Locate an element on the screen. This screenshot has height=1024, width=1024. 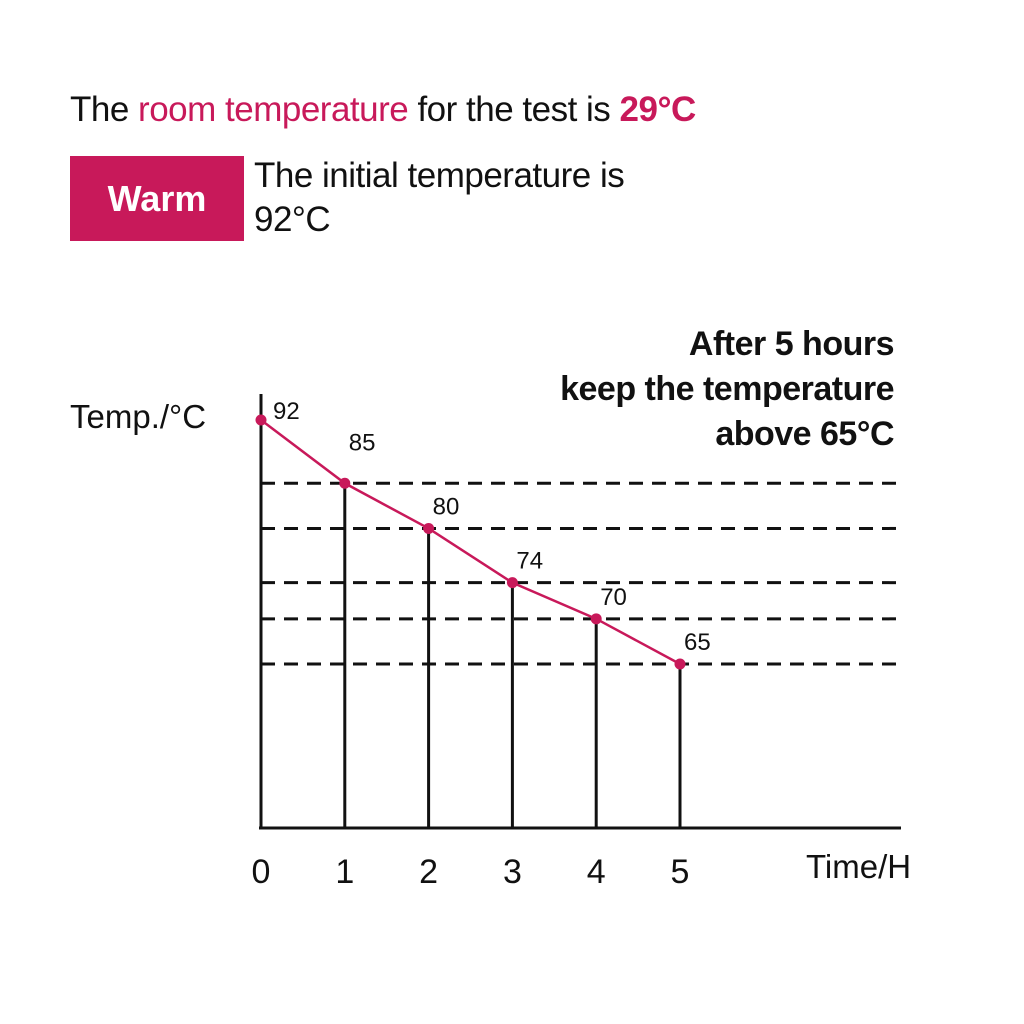
note-line-1: After 5 hours is located at coordinates (791, 344).